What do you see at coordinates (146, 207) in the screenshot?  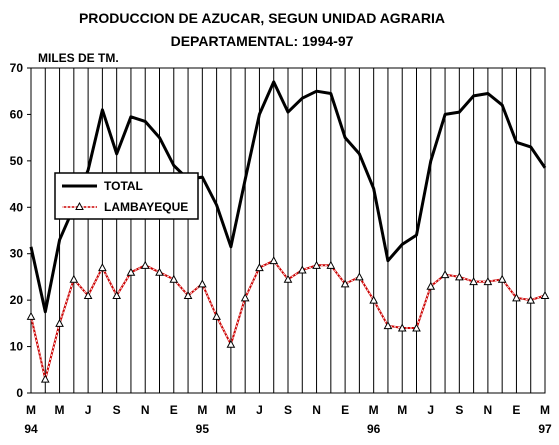 I see `legend-lambayeque-label: LAMBAYEQUE` at bounding box center [146, 207].